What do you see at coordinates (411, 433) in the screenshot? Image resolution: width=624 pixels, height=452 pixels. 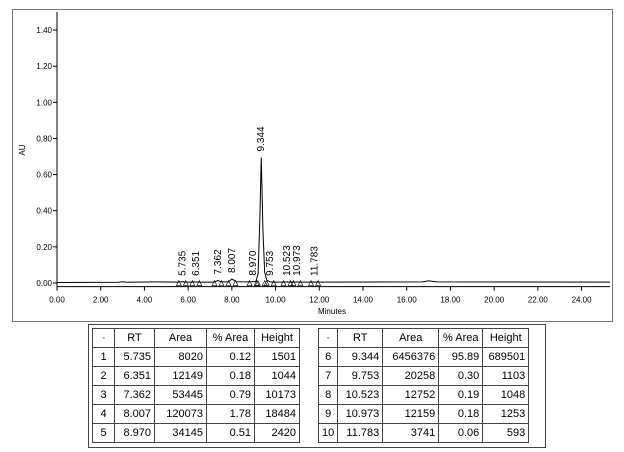 I see `table-cell: 3741` at bounding box center [411, 433].